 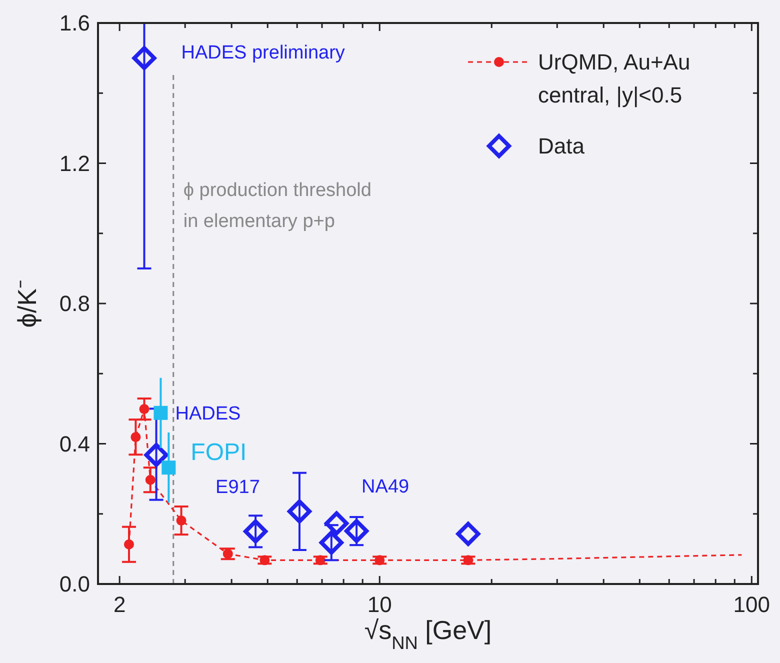 What do you see at coordinates (386, 487) in the screenshot?
I see `annotation: NA49` at bounding box center [386, 487].